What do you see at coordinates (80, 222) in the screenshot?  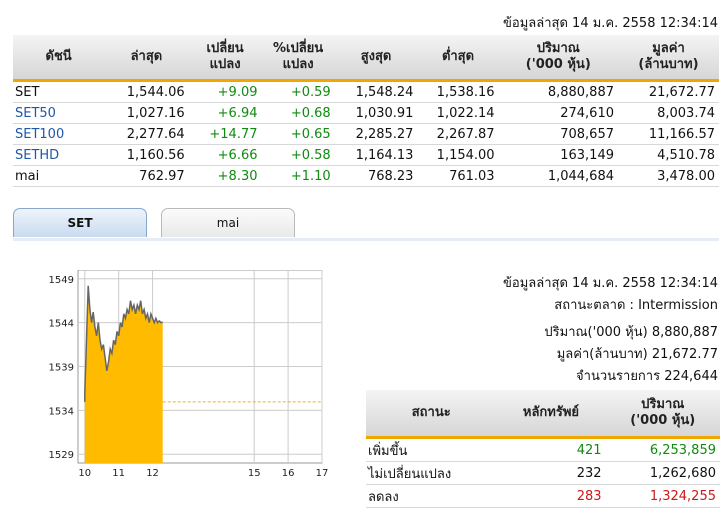 I see `tab-set: SET` at bounding box center [80, 222].